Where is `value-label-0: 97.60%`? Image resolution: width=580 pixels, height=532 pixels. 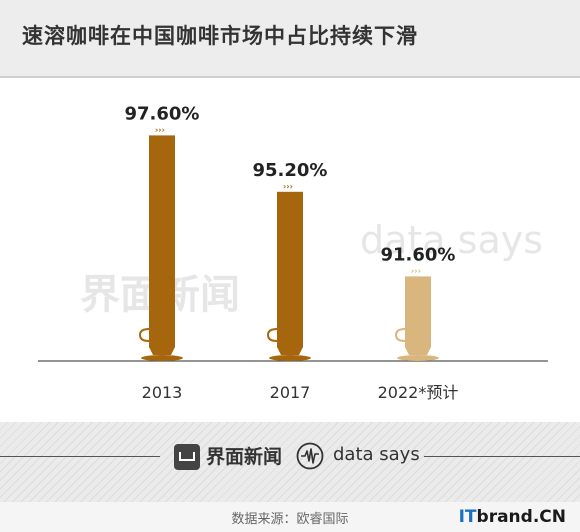
value-label-0: 97.60% is located at coordinates (162, 113).